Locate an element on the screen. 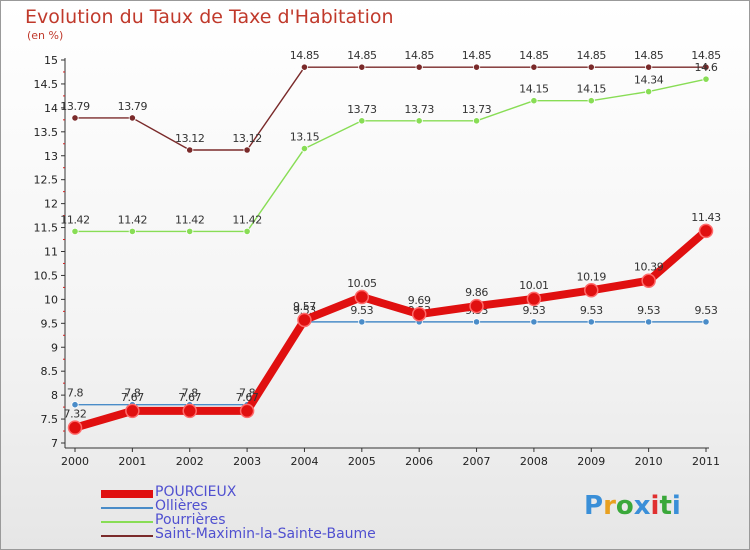 Image resolution: width=750 pixels, height=550 pixels. legend-label: POURCIEUX is located at coordinates (196, 492).